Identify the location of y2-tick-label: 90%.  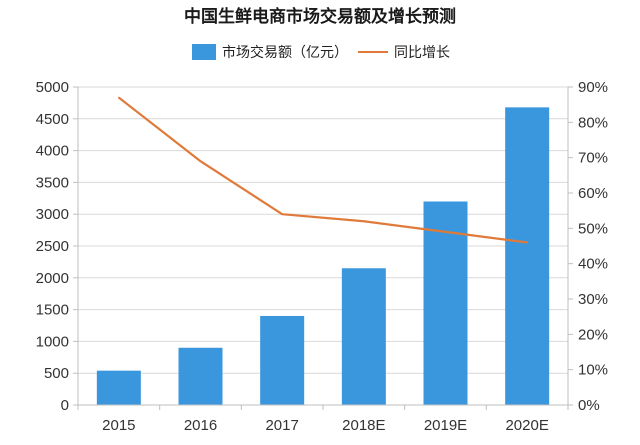
(593, 87).